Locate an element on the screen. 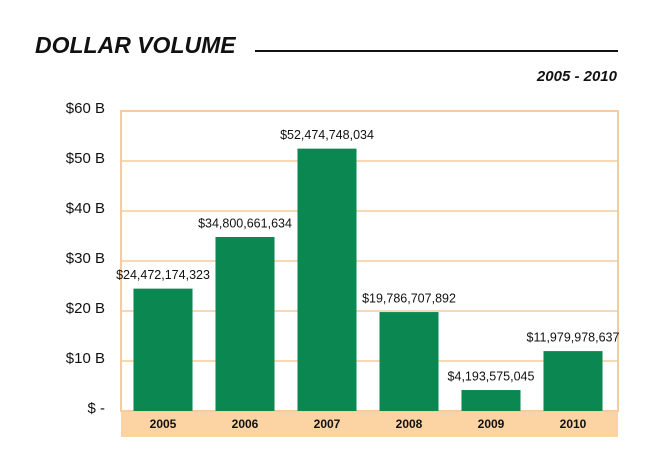  value-label: $19,786,707,892 is located at coordinates (409, 298).